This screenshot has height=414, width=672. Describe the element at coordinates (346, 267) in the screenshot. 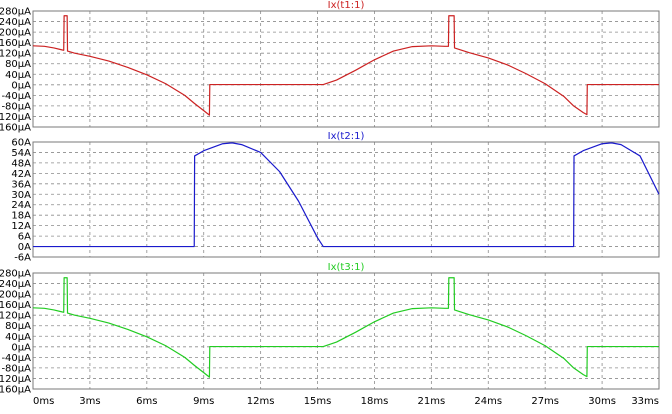

I see `panel-title: Ix(t3:1)` at that location.